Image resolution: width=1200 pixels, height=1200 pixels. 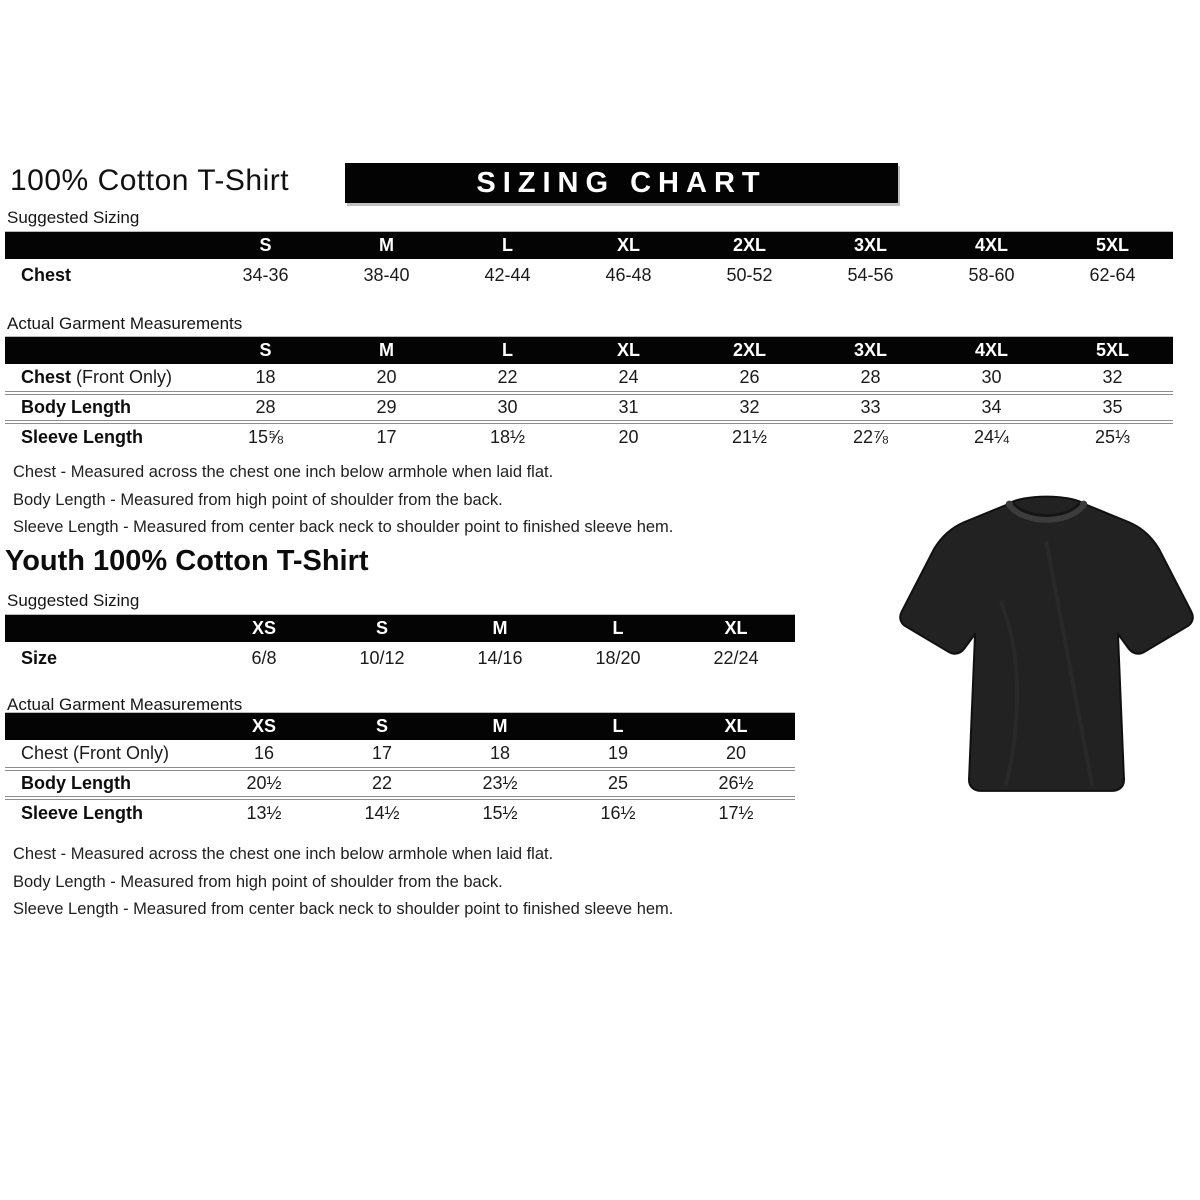 What do you see at coordinates (749, 435) in the screenshot?
I see `value-cell: 21½` at bounding box center [749, 435].